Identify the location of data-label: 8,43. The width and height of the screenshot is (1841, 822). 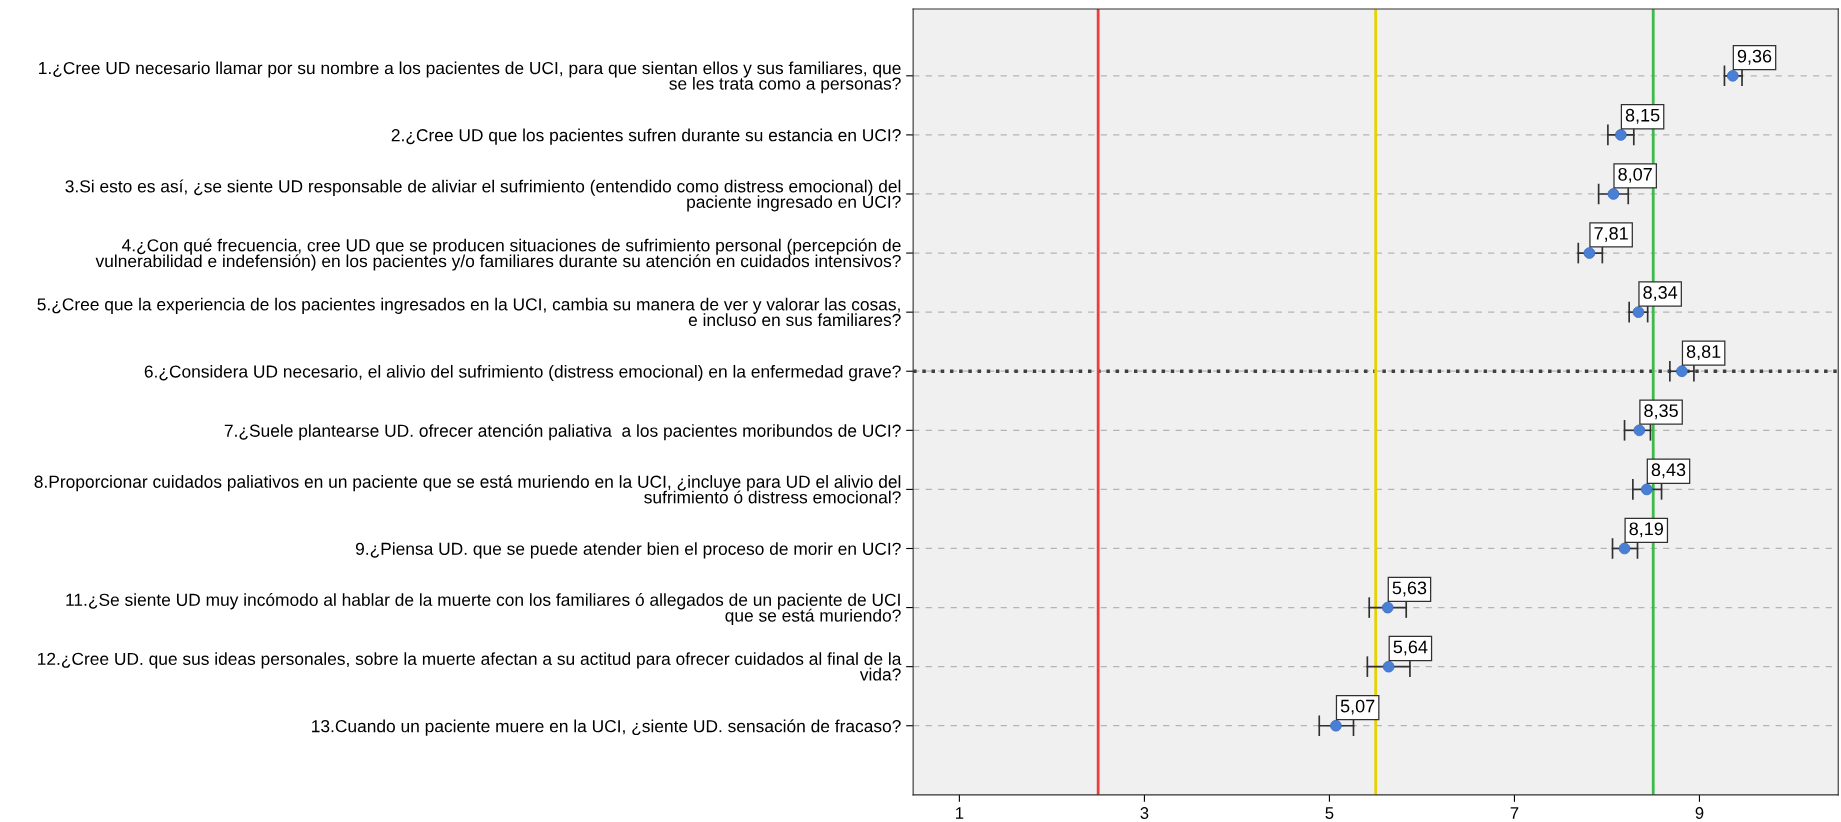
(1668, 471).